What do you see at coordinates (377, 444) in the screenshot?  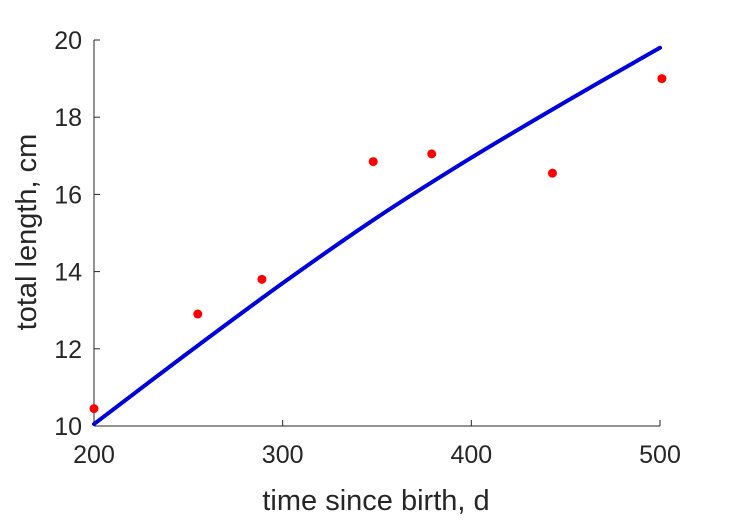 I see `x-ticks: 200 300 400 500` at bounding box center [377, 444].